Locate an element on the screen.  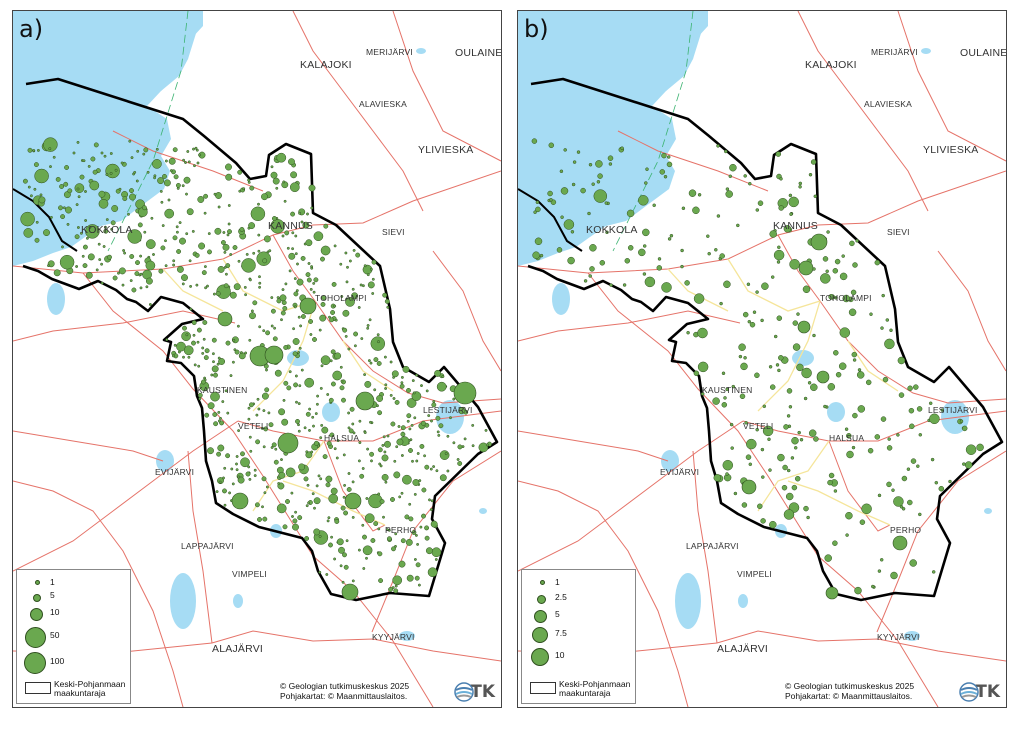
town-label: HALSUA is located at coordinates (847, 438).